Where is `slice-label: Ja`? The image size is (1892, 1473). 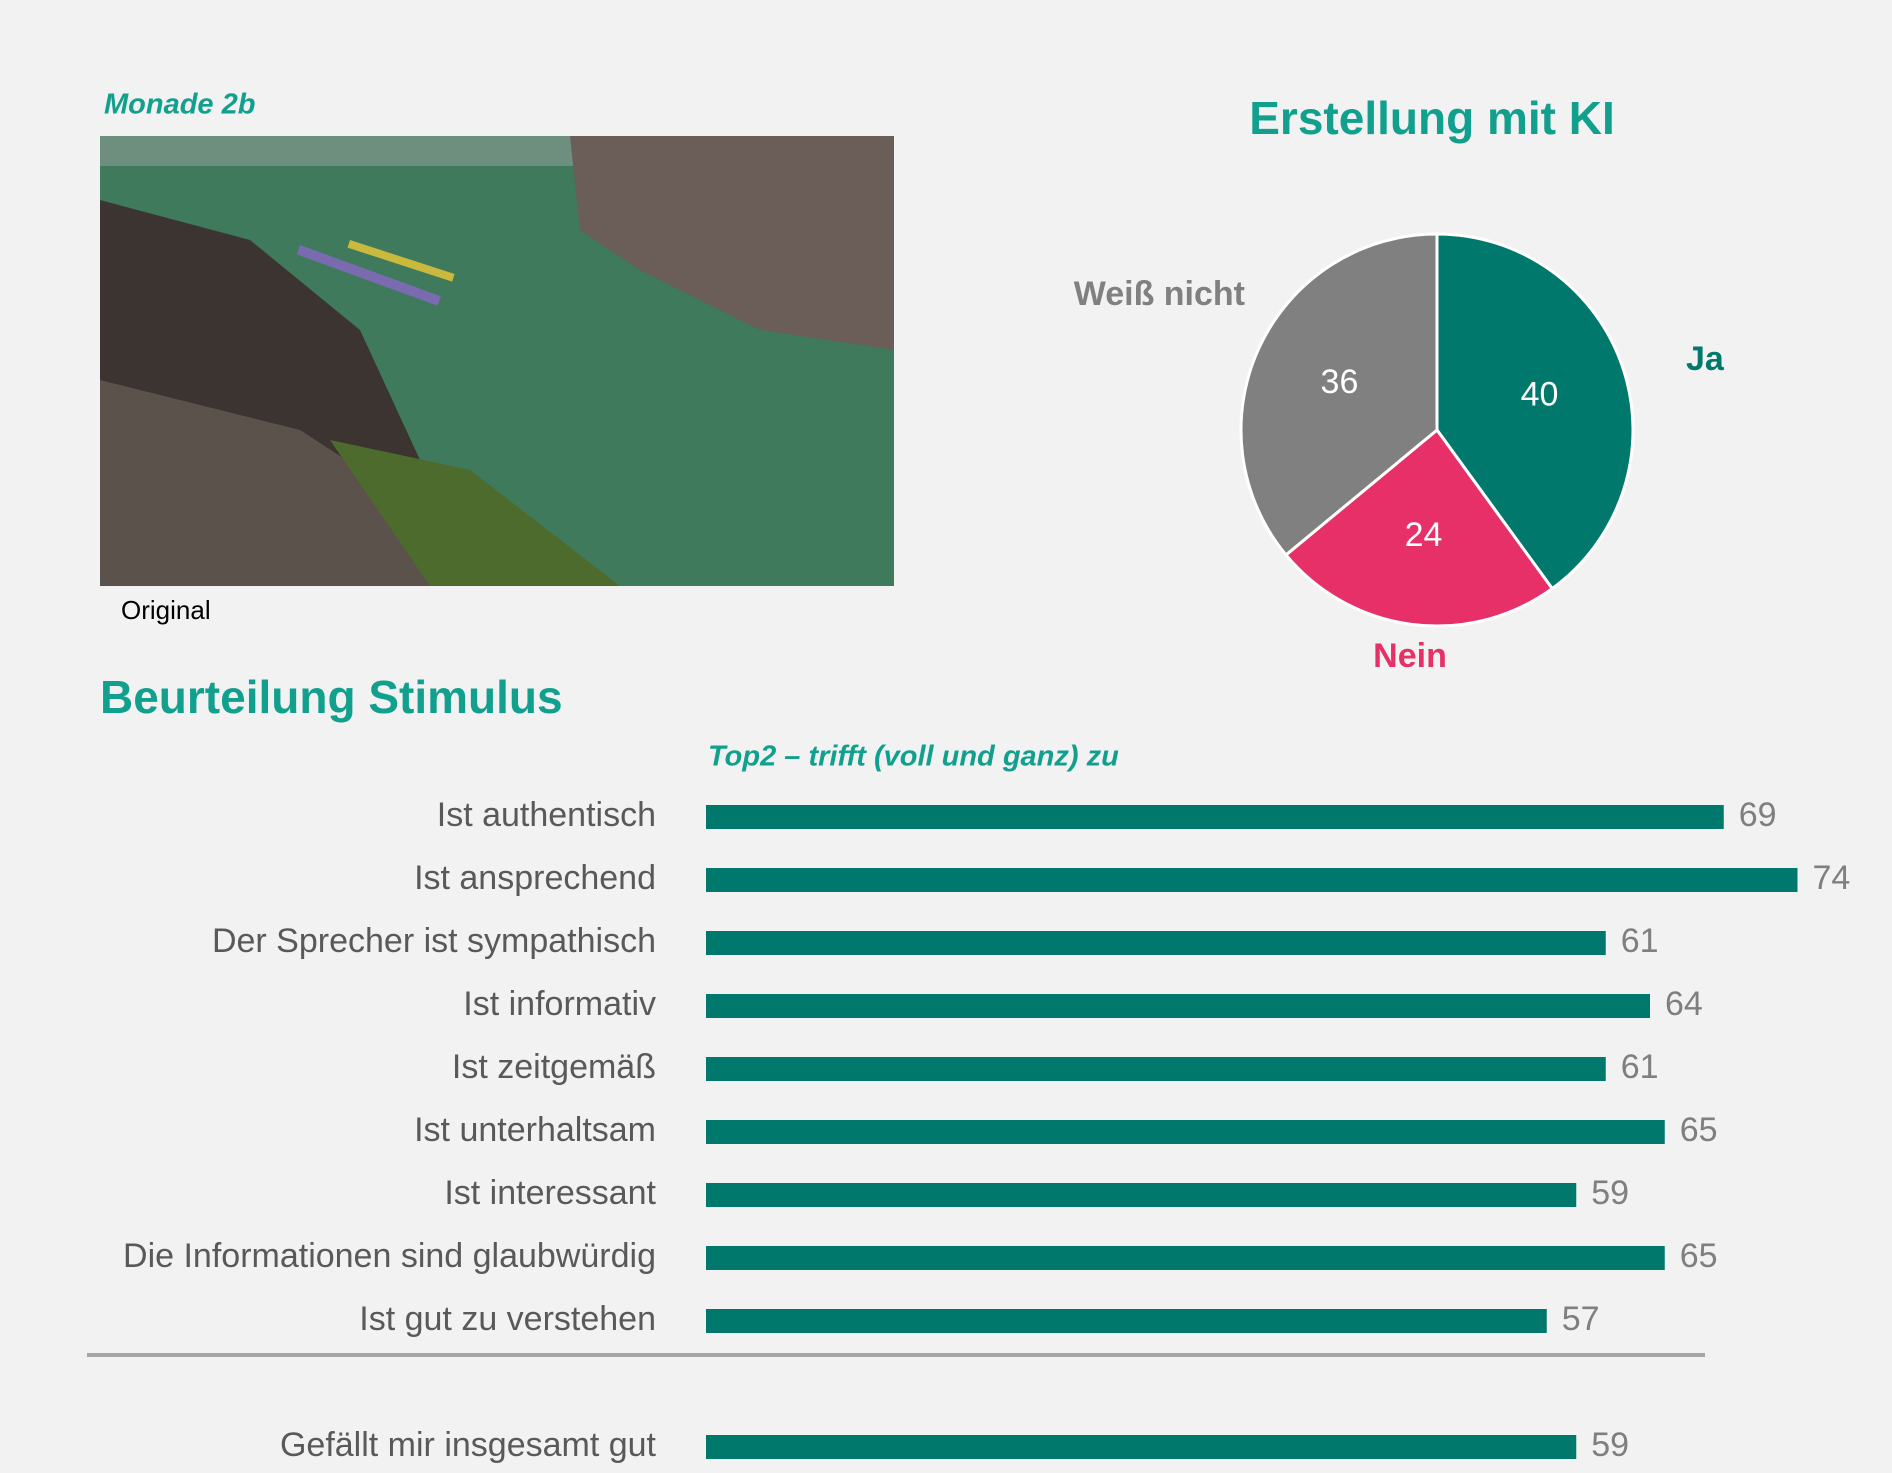 slice-label: Ja is located at coordinates (1705, 359).